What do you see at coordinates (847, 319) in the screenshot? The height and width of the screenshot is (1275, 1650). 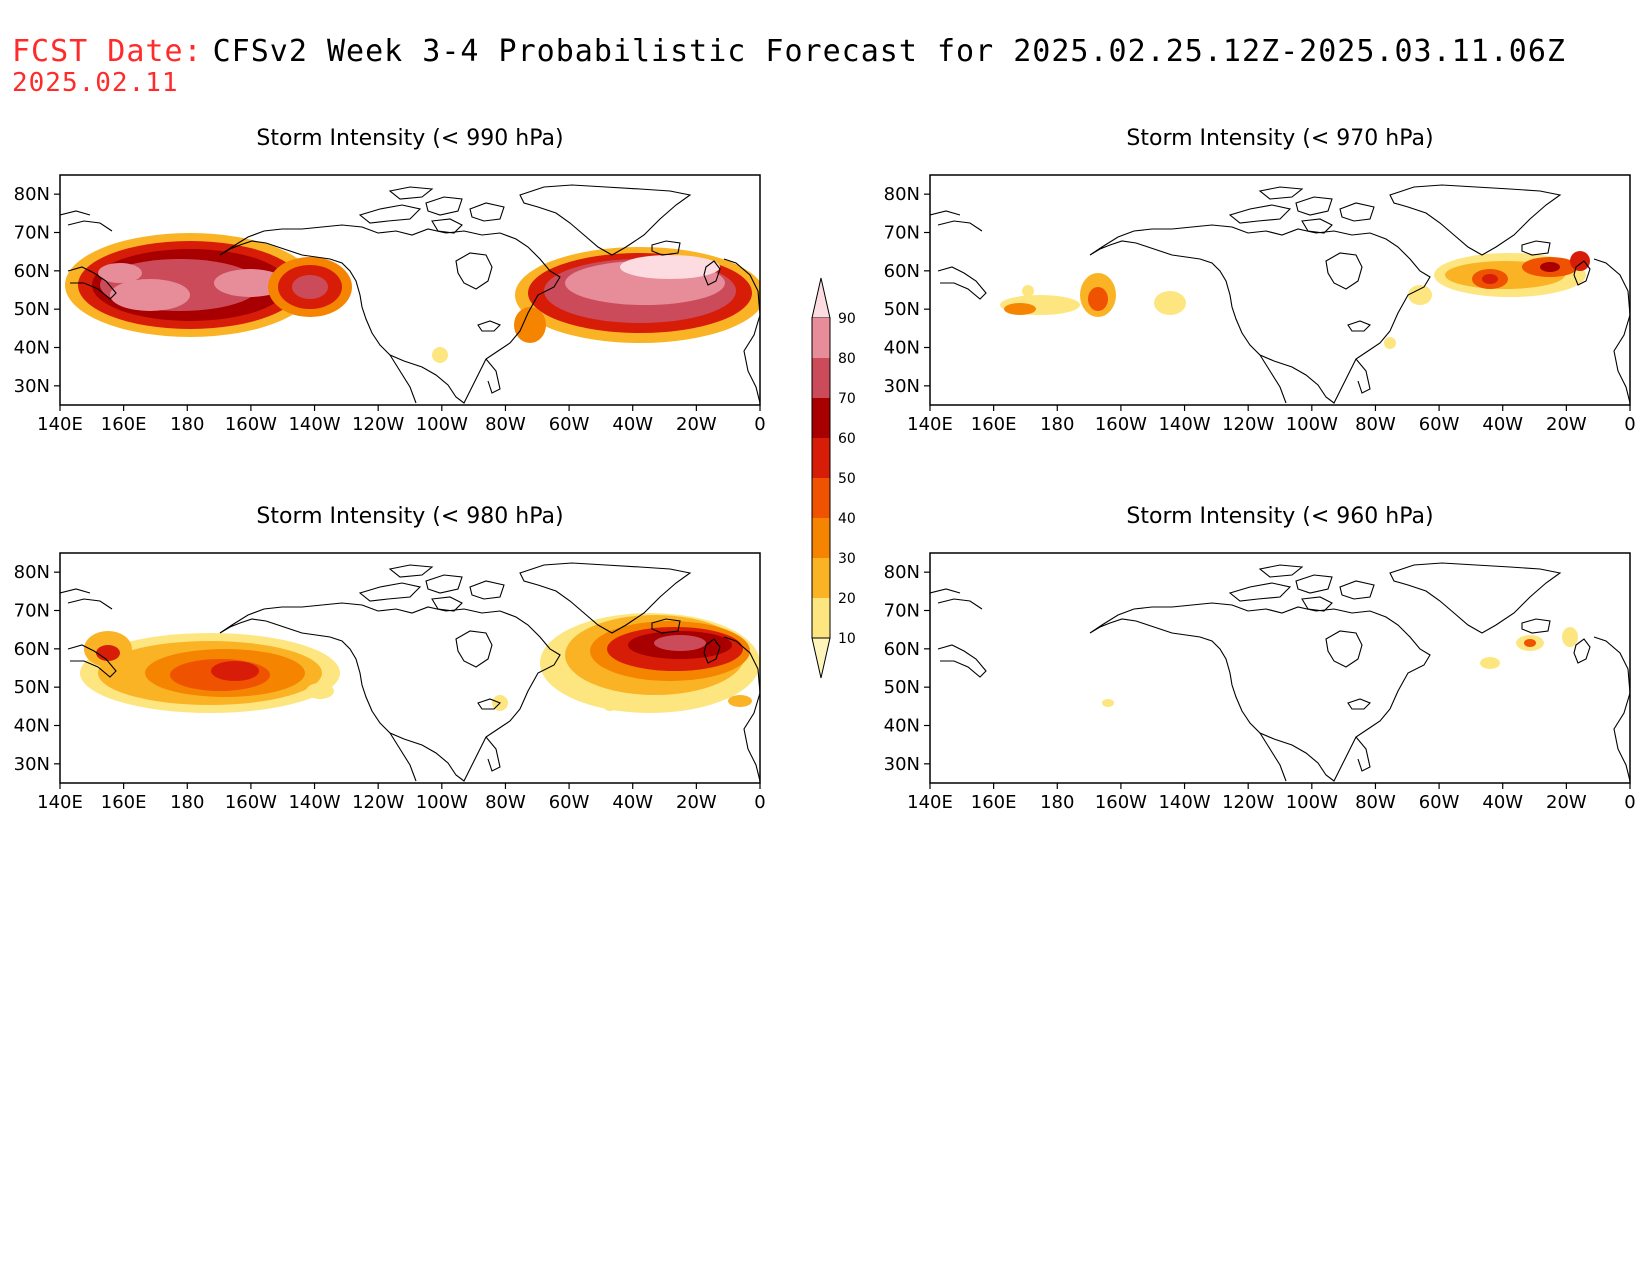 I see `colorbar-label: 90` at bounding box center [847, 319].